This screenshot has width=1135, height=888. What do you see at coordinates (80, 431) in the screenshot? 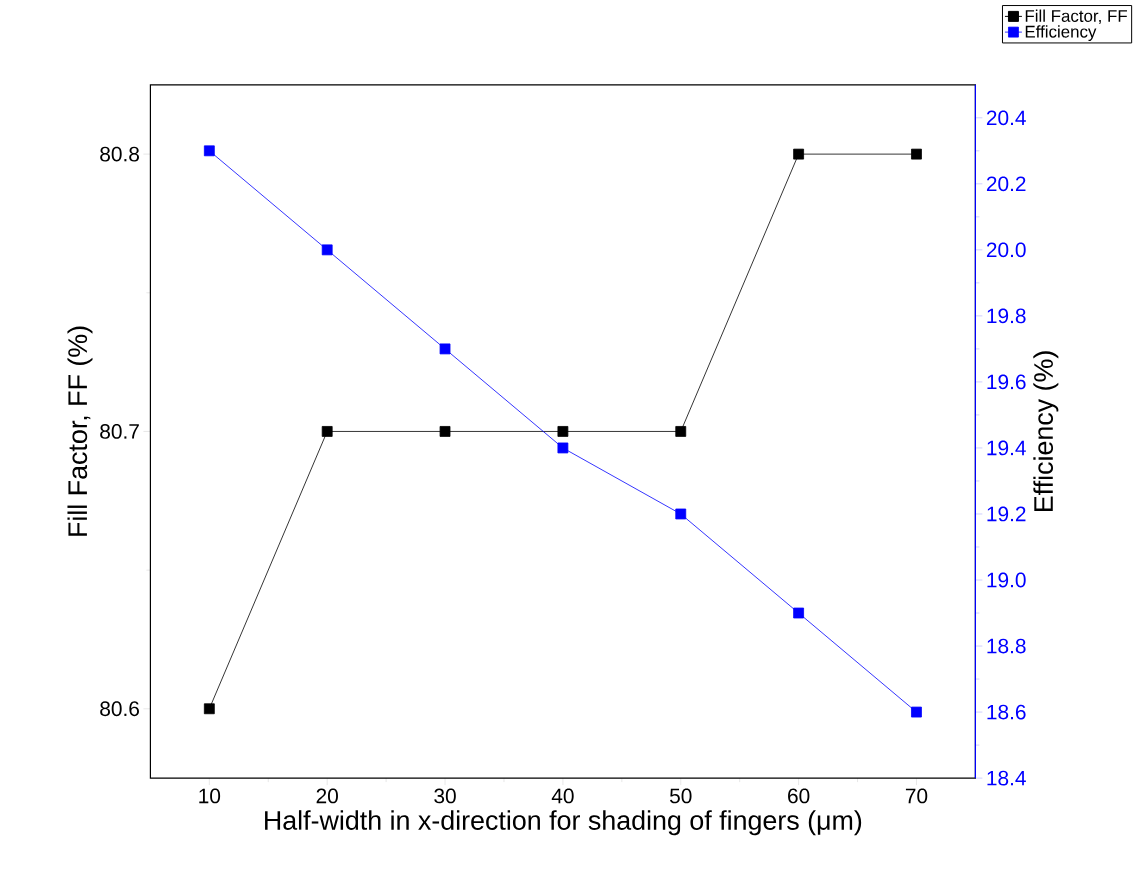
I see `y-axis-title: Fill Factor, FF (%)` at bounding box center [80, 431].